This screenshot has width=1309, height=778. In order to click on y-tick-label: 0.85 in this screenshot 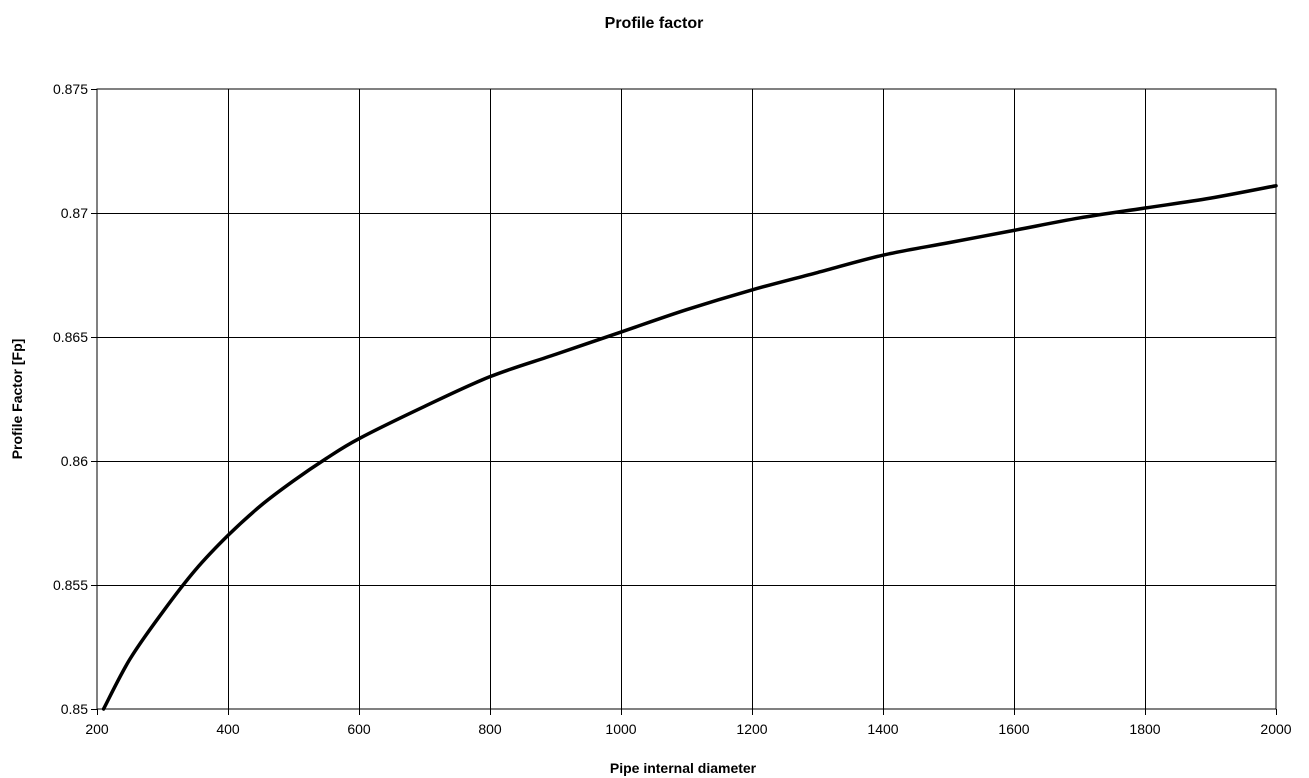, I will do `click(74, 709)`.